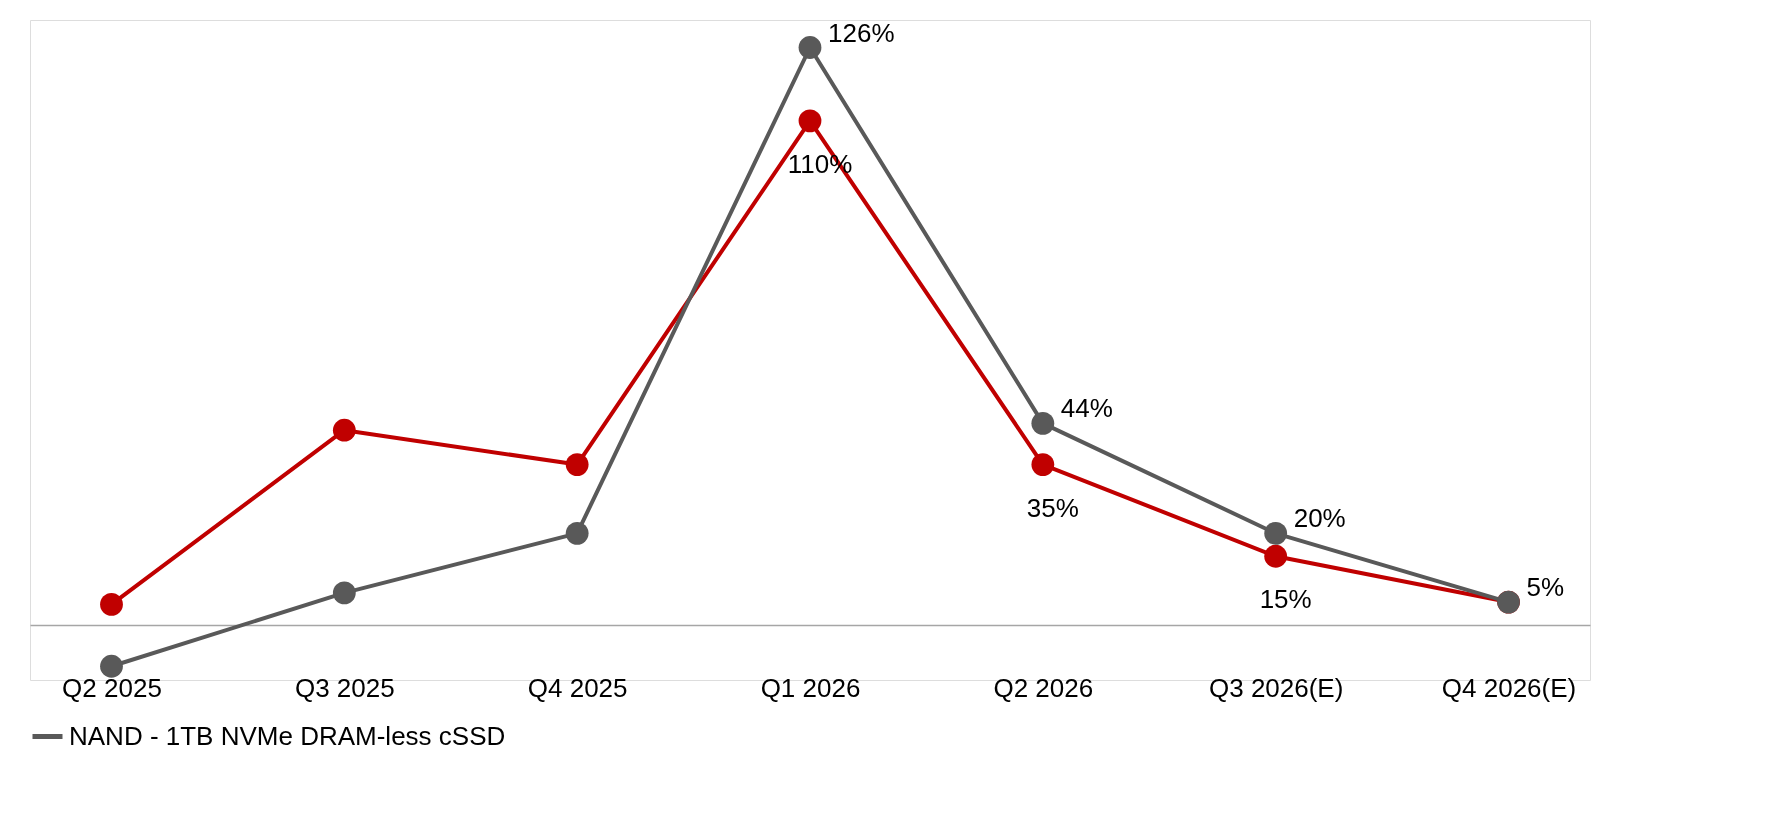 This screenshot has height=820, width=1779. What do you see at coordinates (344, 687) in the screenshot?
I see `x-tick-label: Q3 2025` at bounding box center [344, 687].